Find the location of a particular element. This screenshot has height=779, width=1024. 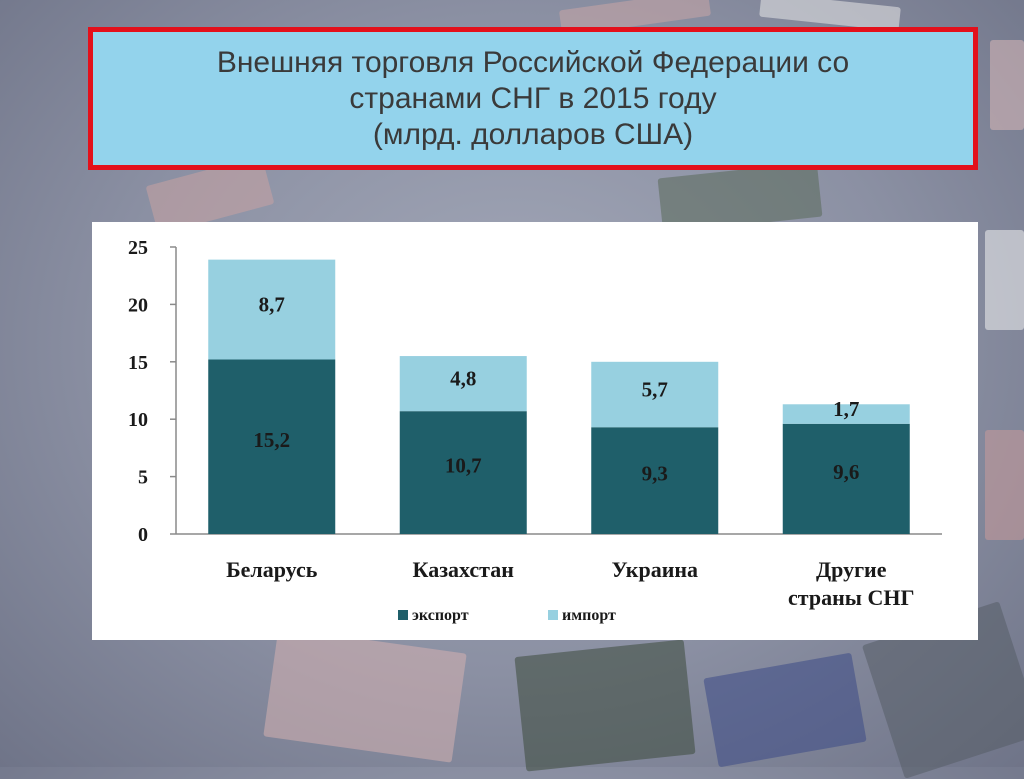

legend-label-import: импорт is located at coordinates (589, 615).